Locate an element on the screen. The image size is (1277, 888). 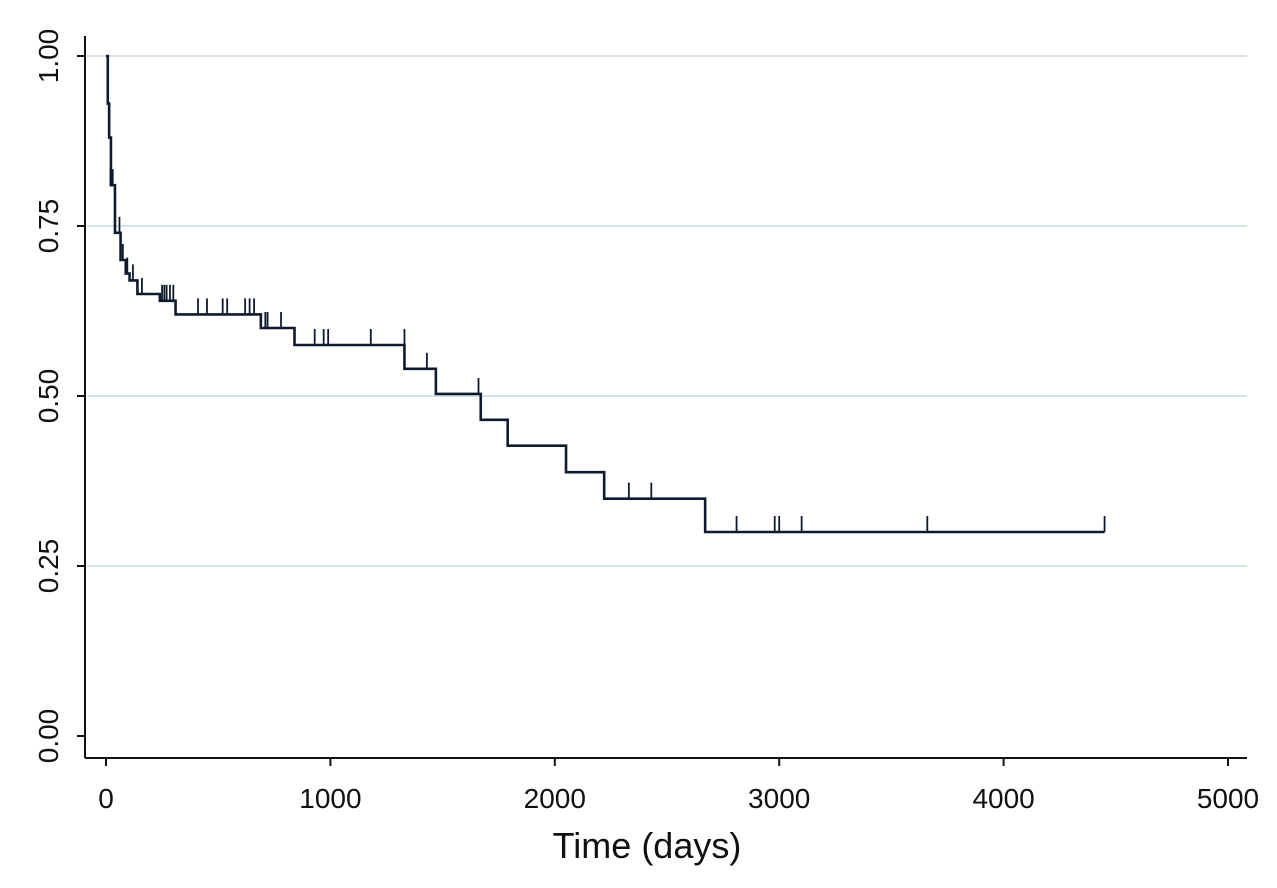
y-ticks: 0.00 0.25 0.50 0.75 1.00 is located at coordinates (59, 396).